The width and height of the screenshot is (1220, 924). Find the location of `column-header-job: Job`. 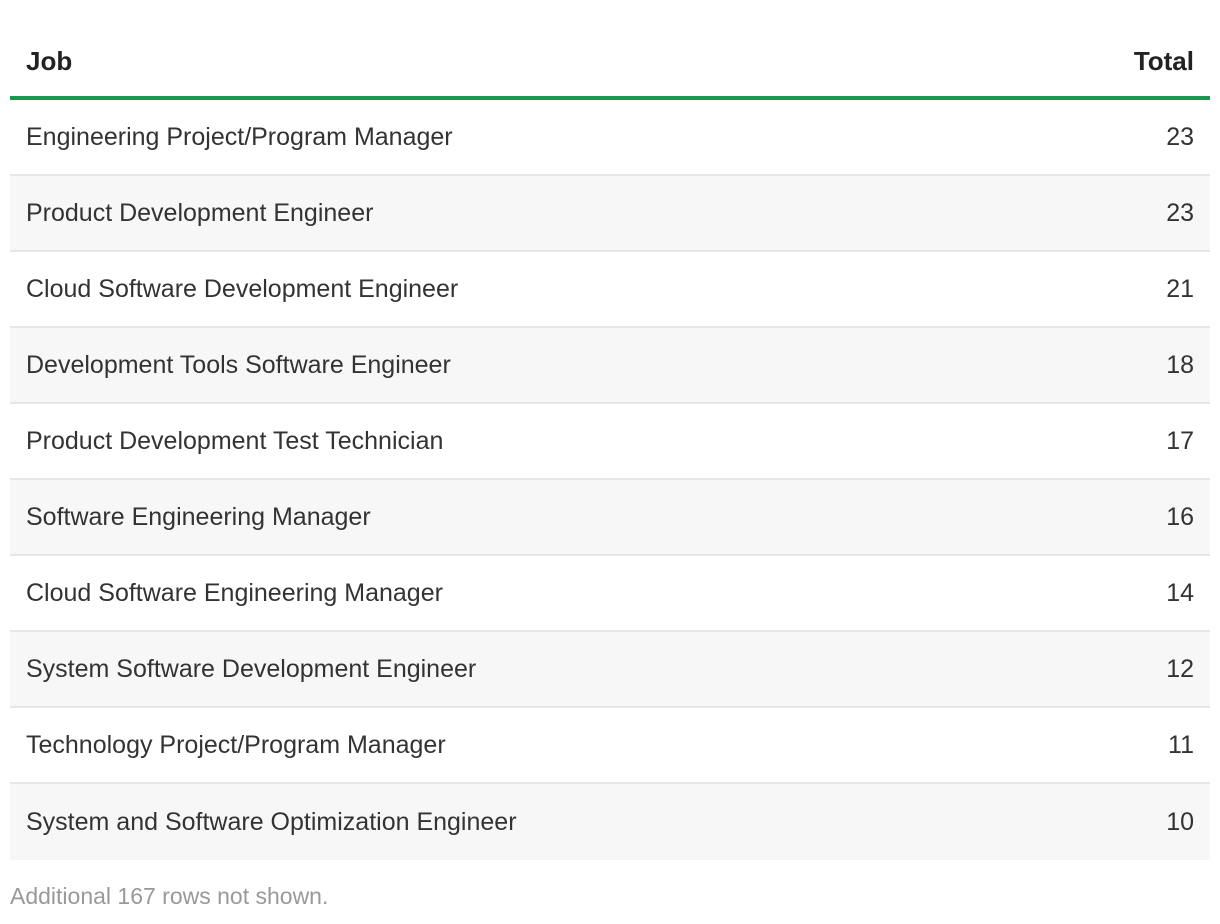

column-header-job: Job is located at coordinates (49, 60).